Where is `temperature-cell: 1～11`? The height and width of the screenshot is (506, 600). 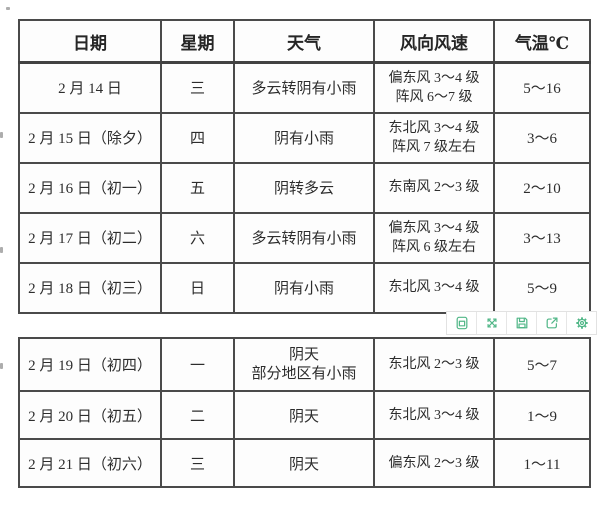
temperature-cell: 1～11 is located at coordinates (542, 463).